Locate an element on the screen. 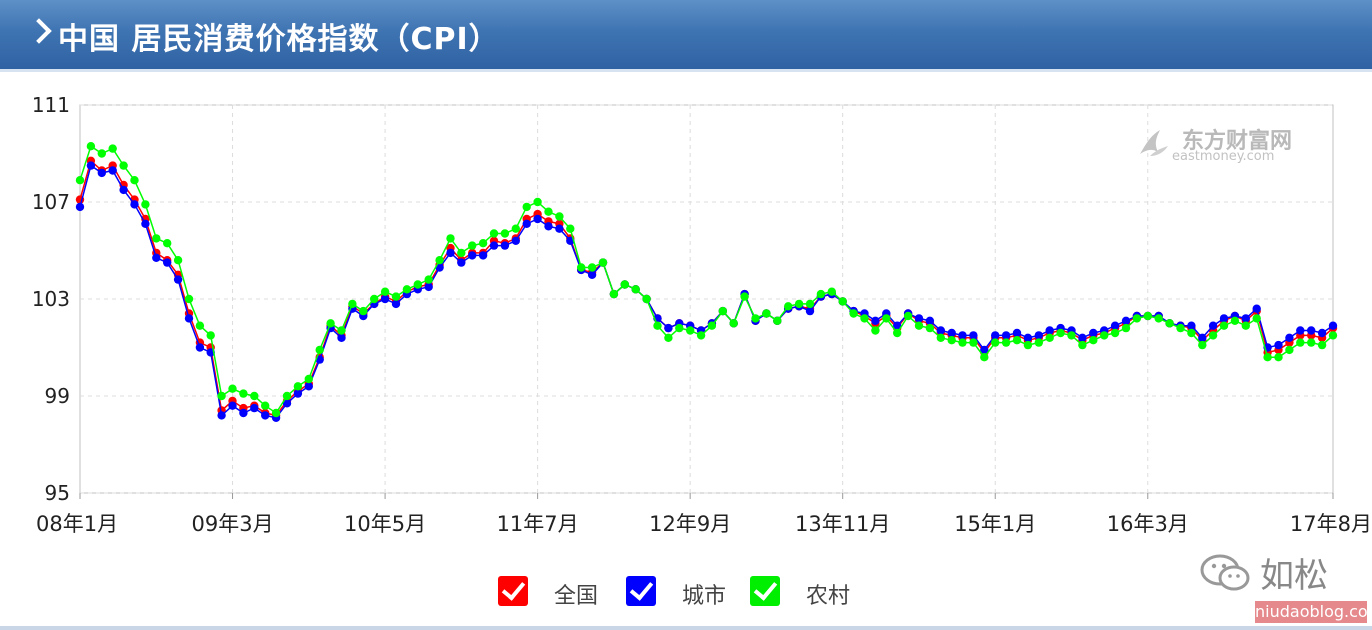 The height and width of the screenshot is (630, 1372). chart-legend: 全国 城市 农村 is located at coordinates (686, 592).